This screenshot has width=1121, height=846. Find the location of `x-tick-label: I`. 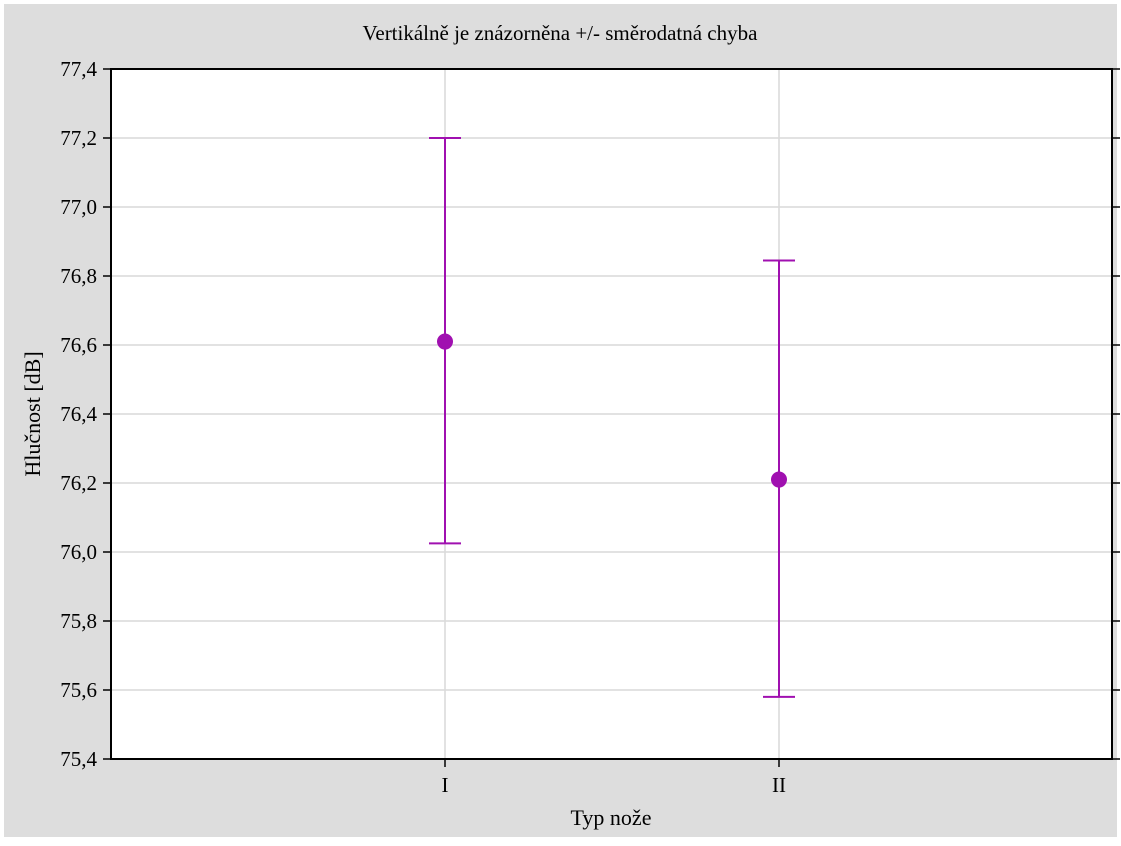

x-tick-label: I is located at coordinates (445, 785).